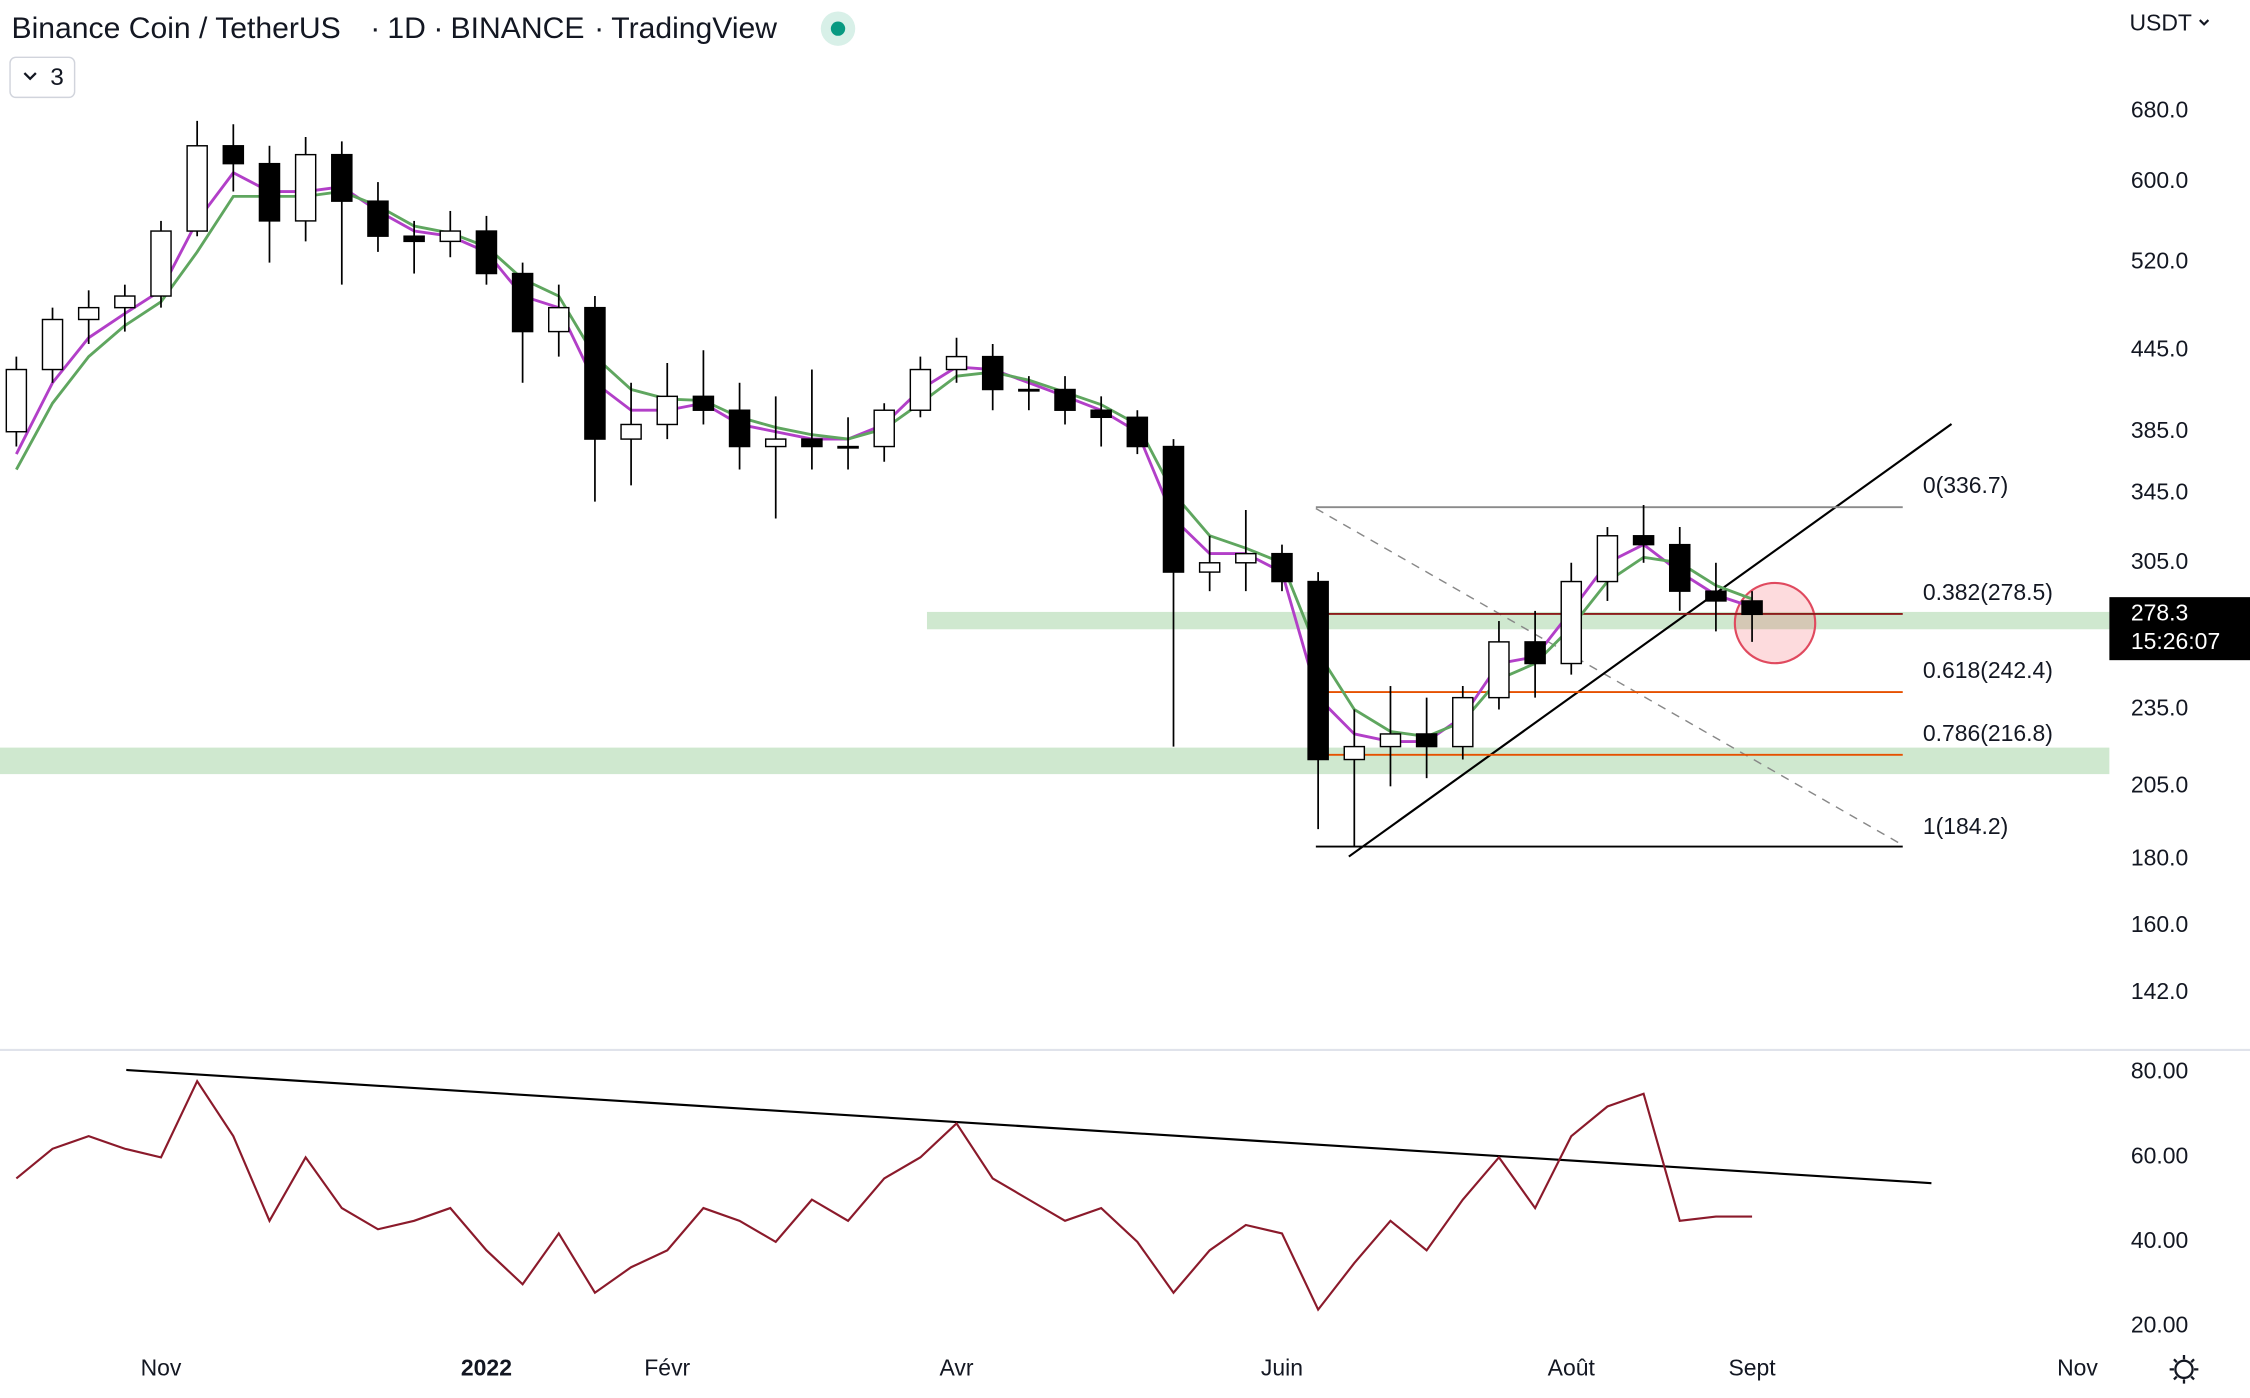 This screenshot has width=2250, height=1398. I want to click on x-tick-label: Sept, so click(1752, 1367).